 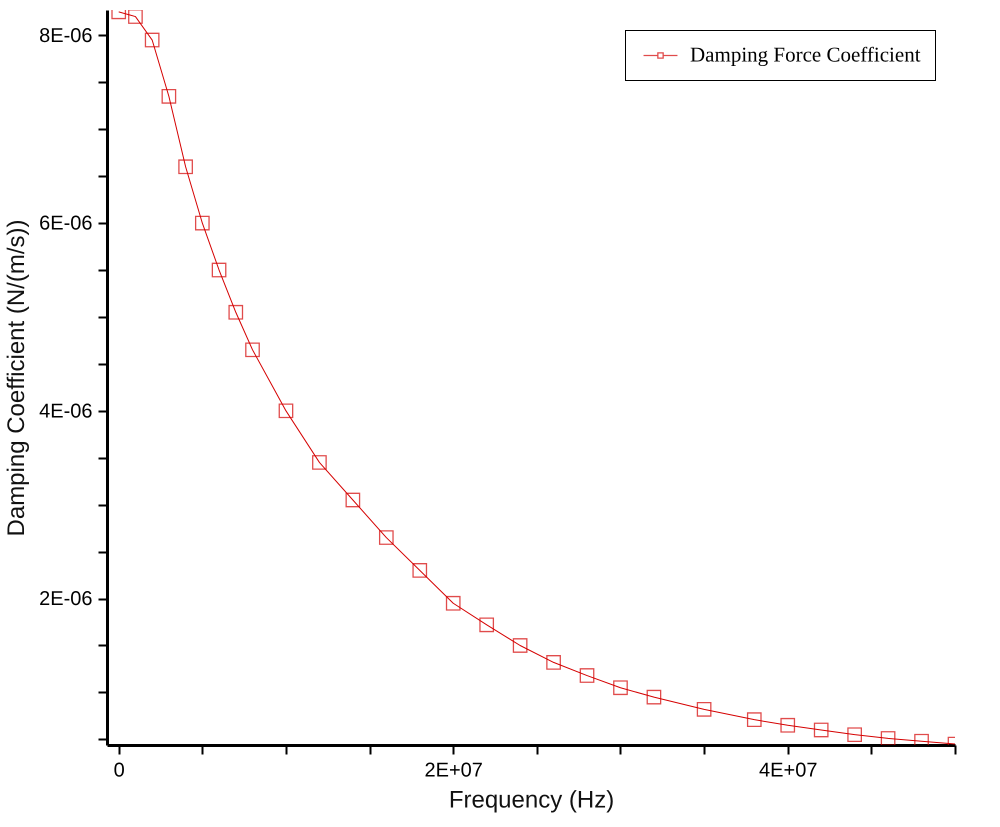 What do you see at coordinates (65, 411) in the screenshot?
I see `y-tick-label: 4E-06` at bounding box center [65, 411].